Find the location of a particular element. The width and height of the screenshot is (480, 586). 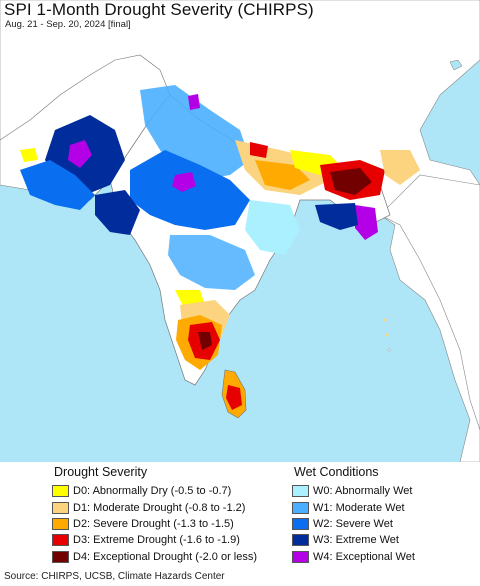

legend-label-d3: D3: Extreme Drought (-1.6 to -1.9) is located at coordinates (156, 540).